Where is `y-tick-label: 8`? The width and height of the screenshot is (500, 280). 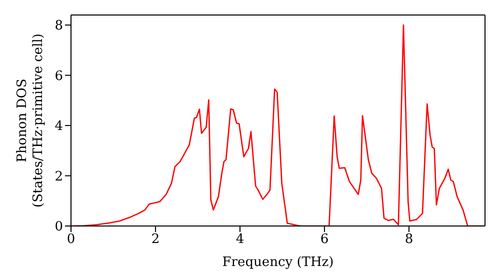
y-tick-label: 8 is located at coordinates (58, 26).